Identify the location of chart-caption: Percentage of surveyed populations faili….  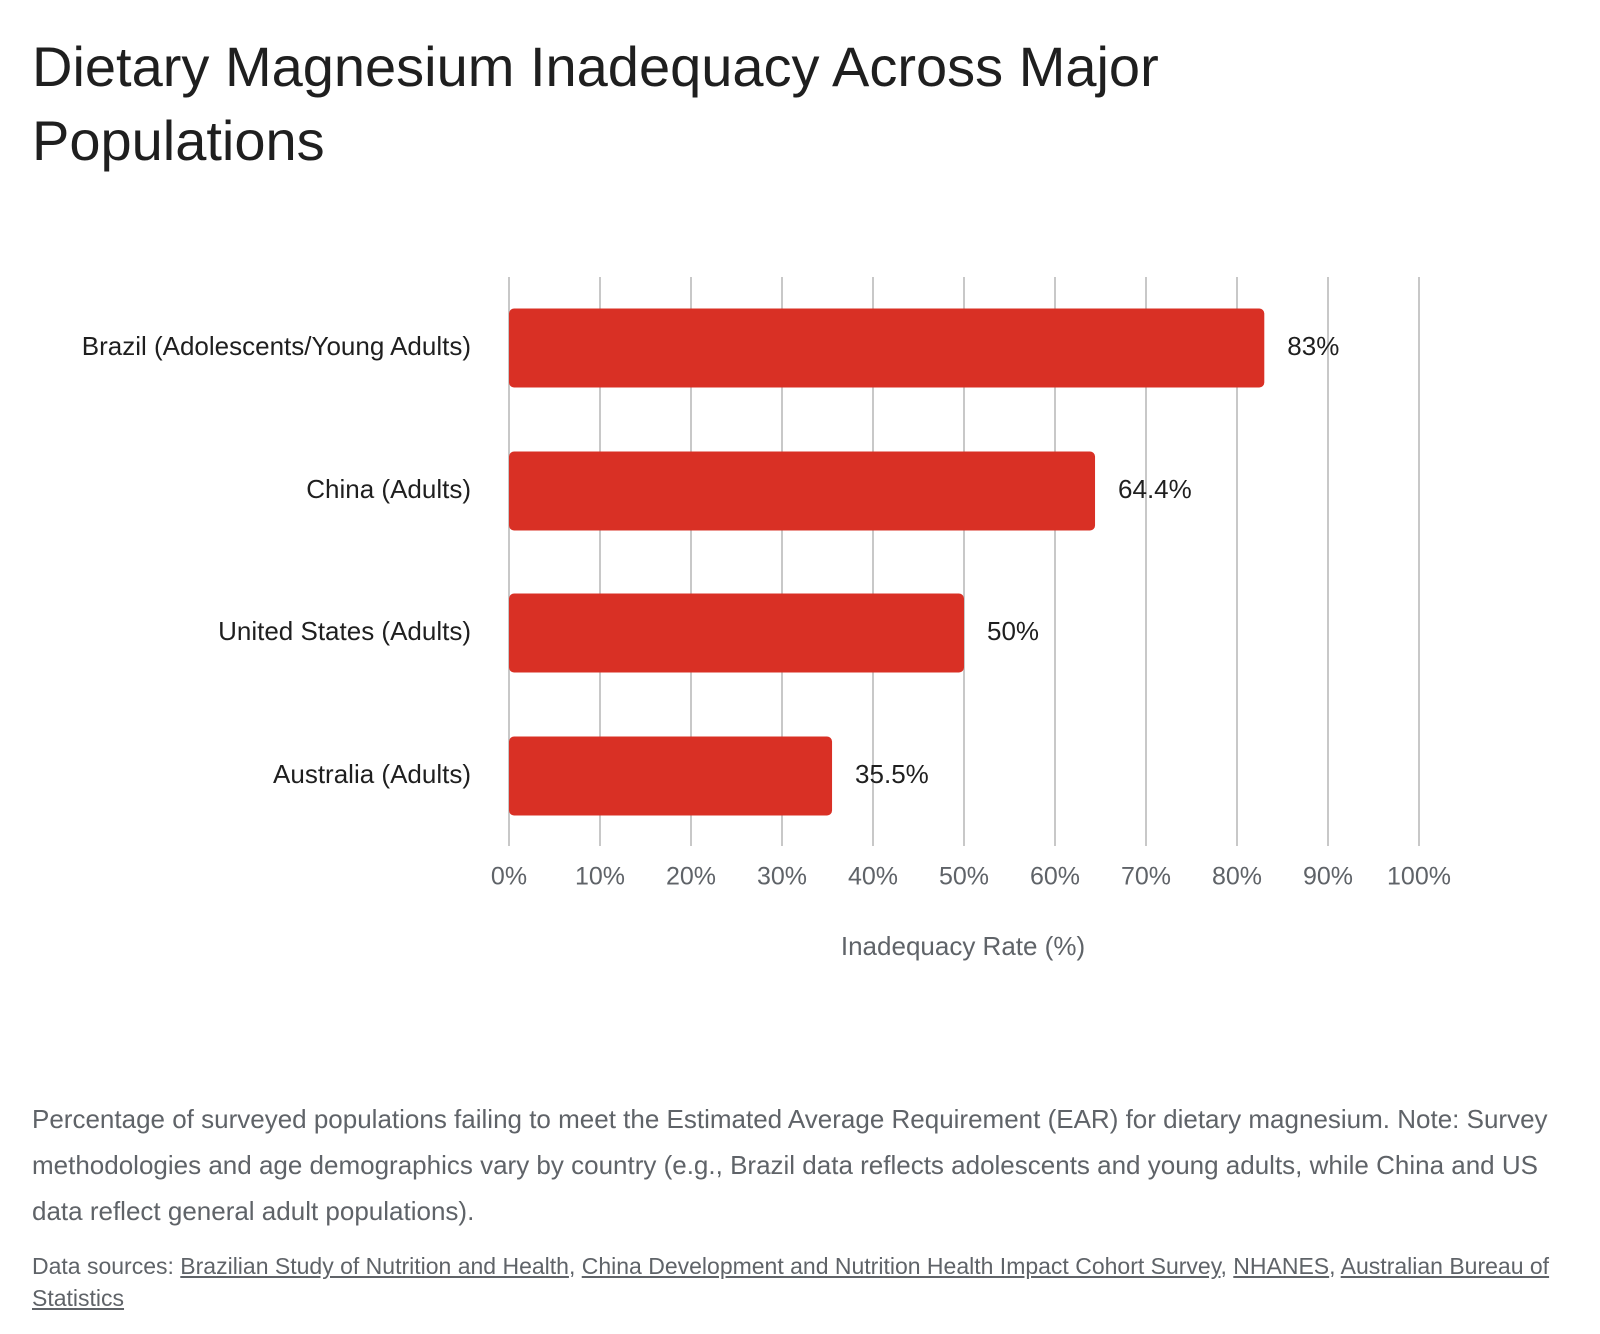
(790, 1165).